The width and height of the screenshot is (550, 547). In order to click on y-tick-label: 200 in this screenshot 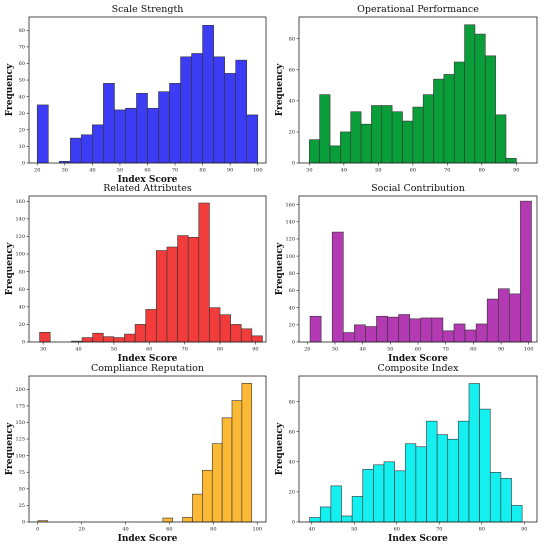, I will do `click(20, 390)`.